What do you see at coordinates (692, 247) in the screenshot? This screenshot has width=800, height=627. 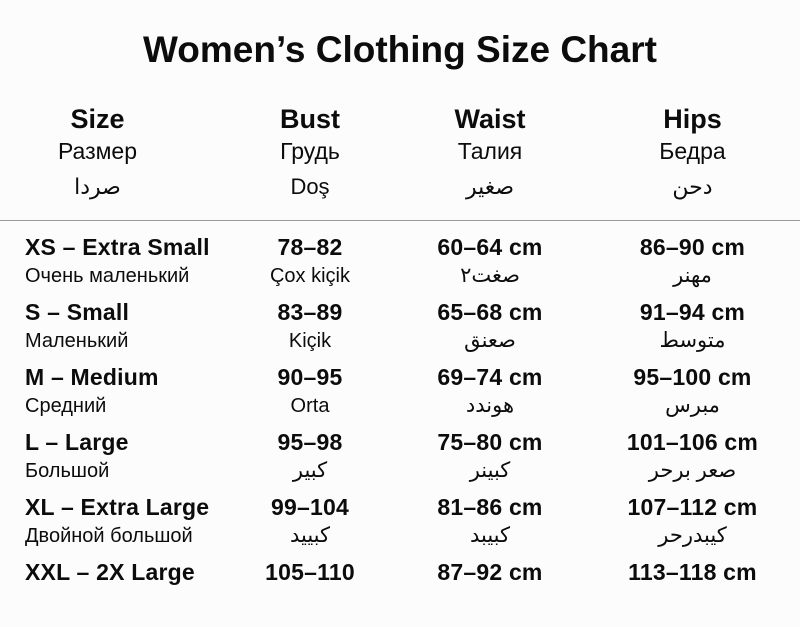 I see `hips-value: 86–90 cm` at bounding box center [692, 247].